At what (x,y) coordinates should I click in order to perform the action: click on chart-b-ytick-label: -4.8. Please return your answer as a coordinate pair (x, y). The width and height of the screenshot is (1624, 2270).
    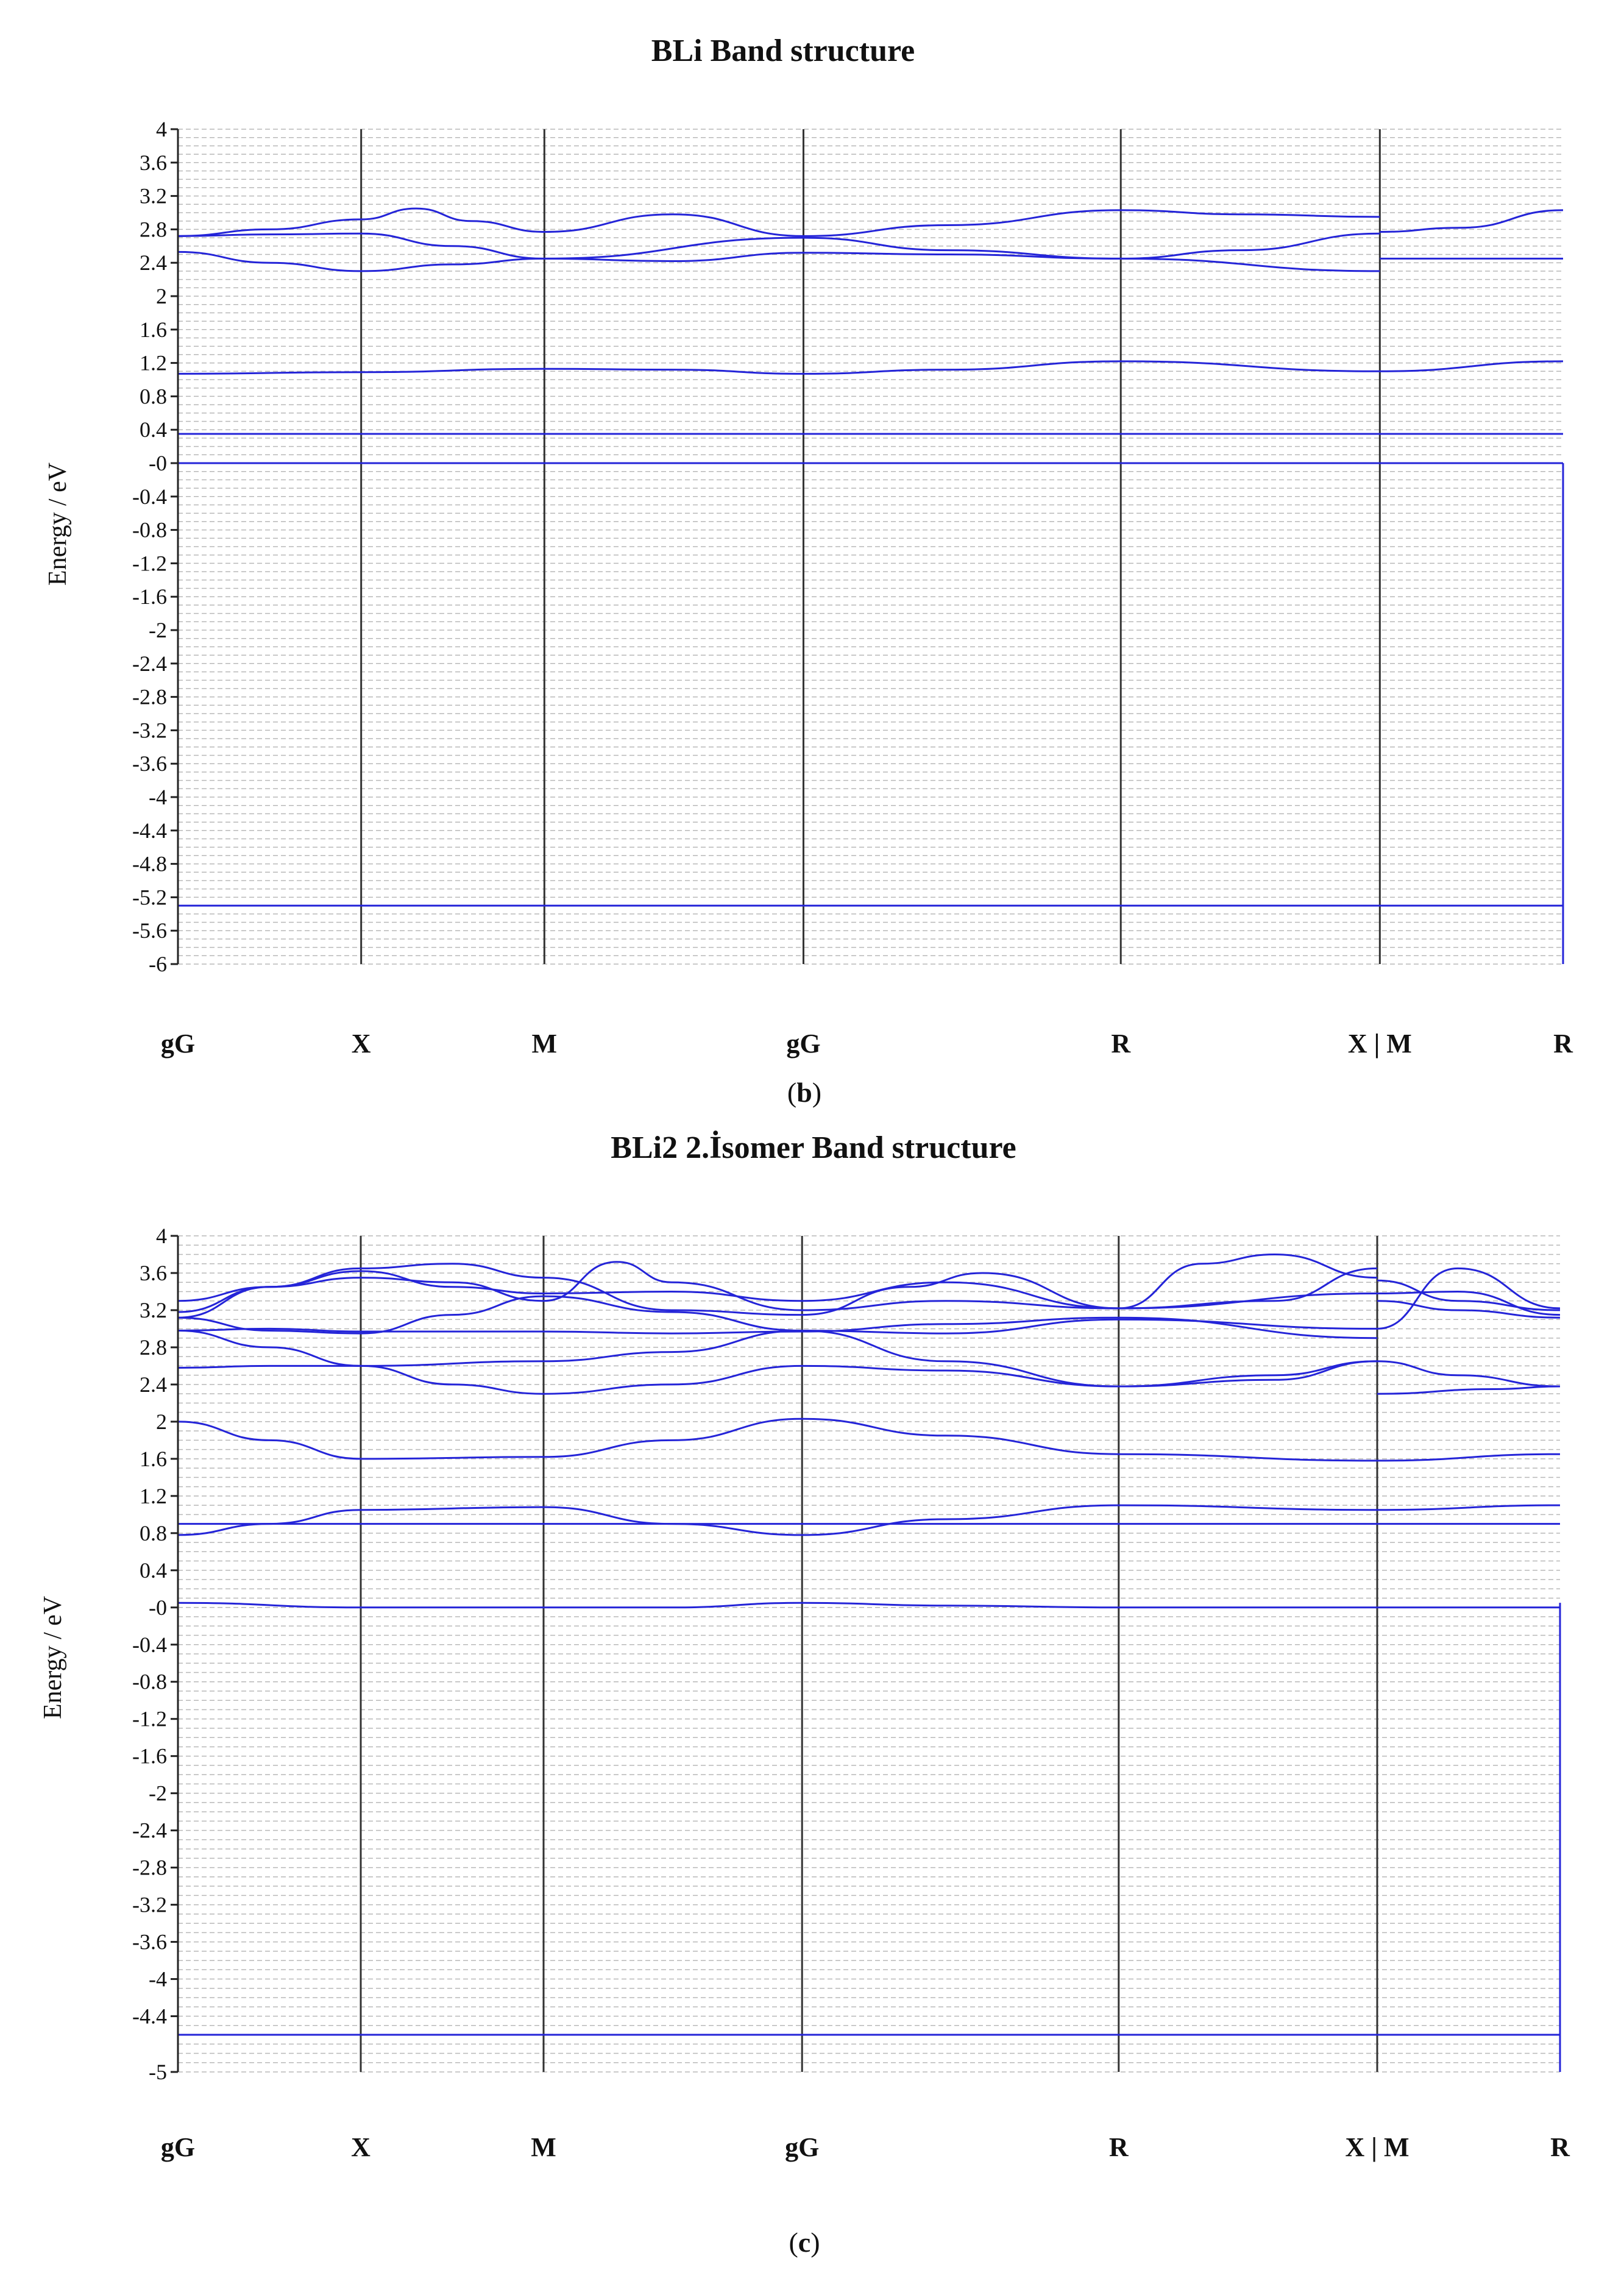
    Looking at the image, I should click on (149, 864).